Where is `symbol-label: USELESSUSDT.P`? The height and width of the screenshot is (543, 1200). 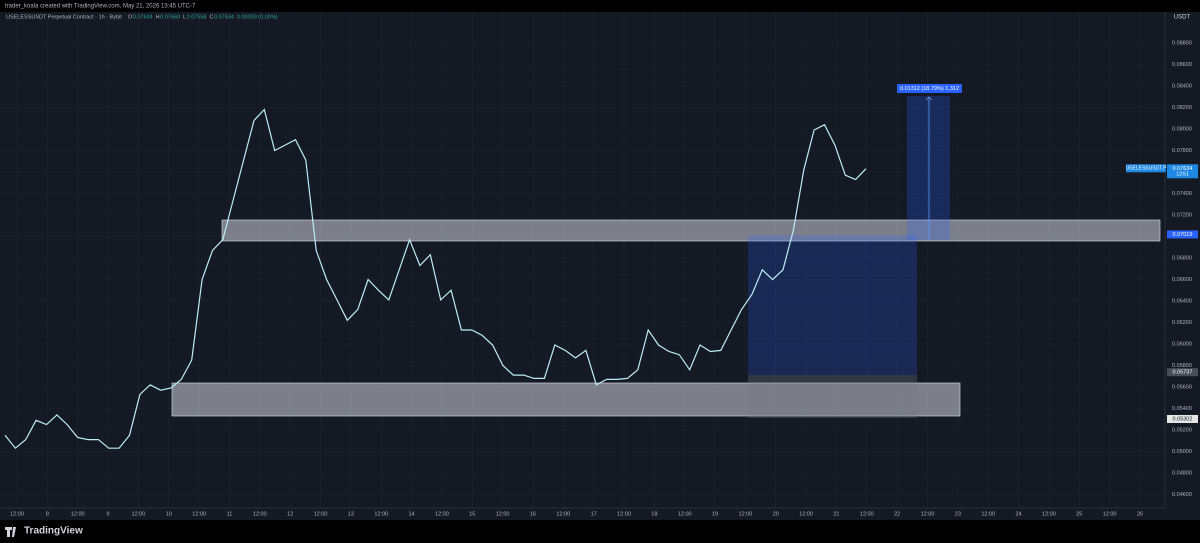
symbol-label: USELESSUSDT.P is located at coordinates (1147, 169).